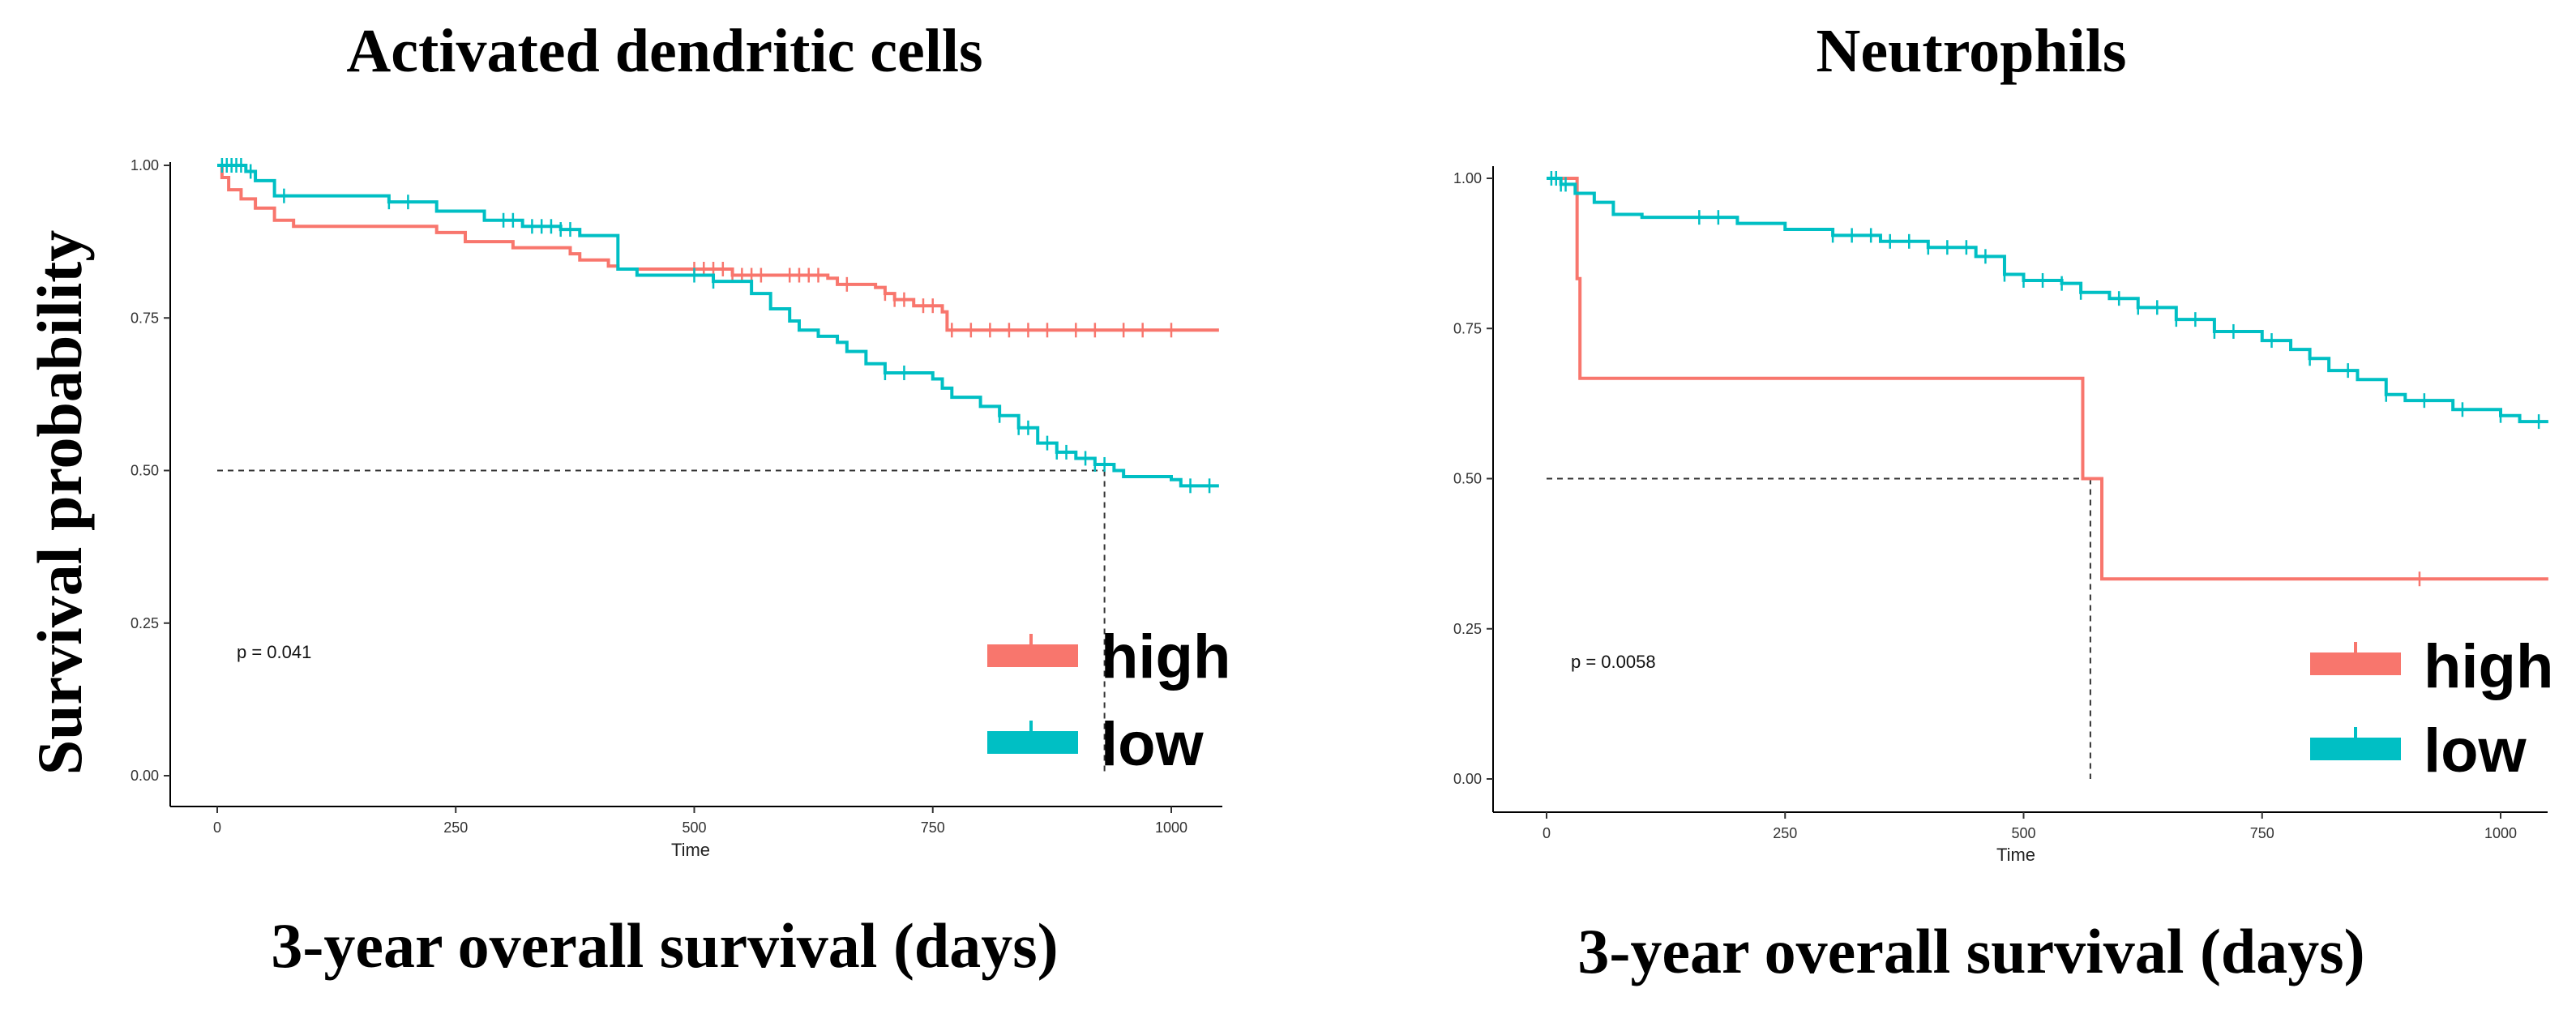 The height and width of the screenshot is (1014, 2576). What do you see at coordinates (1971, 51) in the screenshot?
I see `chart-title: Neutrophils` at bounding box center [1971, 51].